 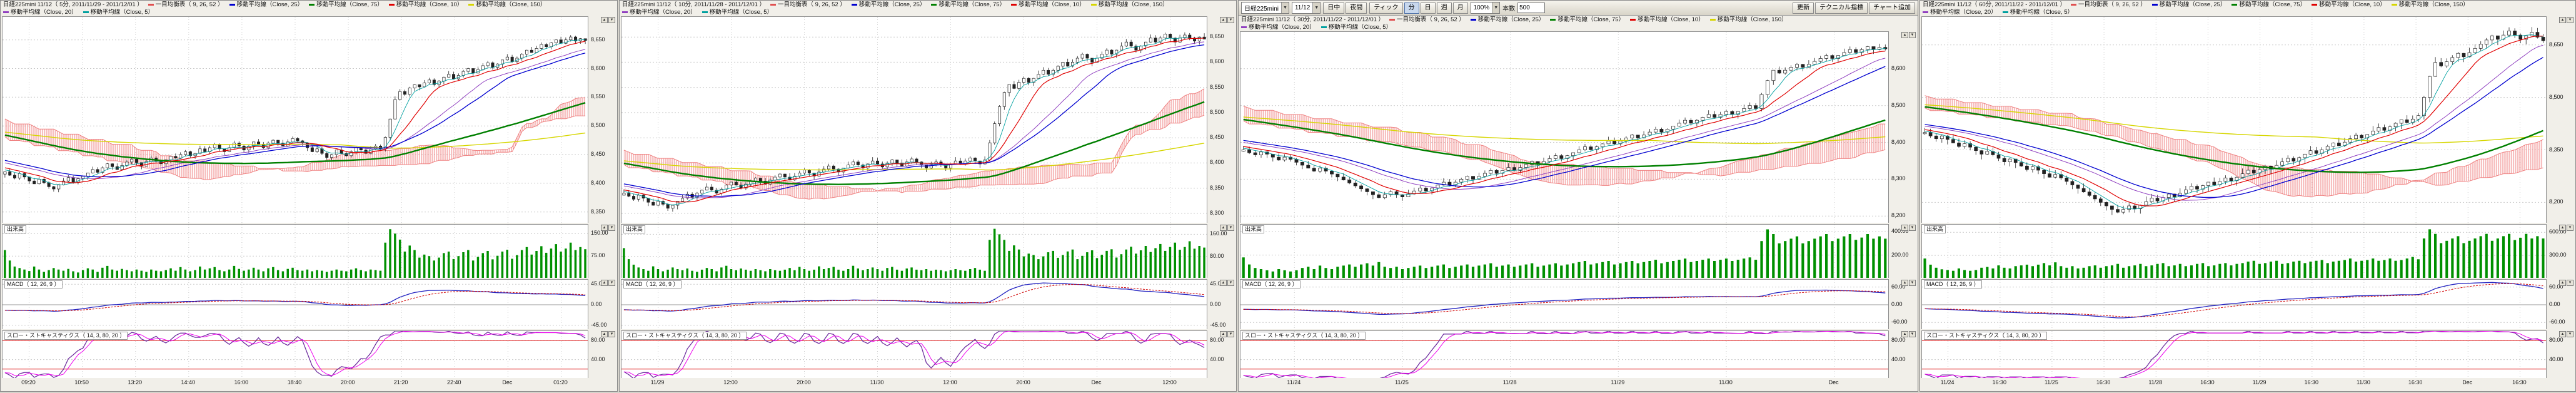 What do you see at coordinates (2247, 119) in the screenshot?
I see `price-region: 8,650 8,500 8,350 8,200 ▲ ▼` at bounding box center [2247, 119].